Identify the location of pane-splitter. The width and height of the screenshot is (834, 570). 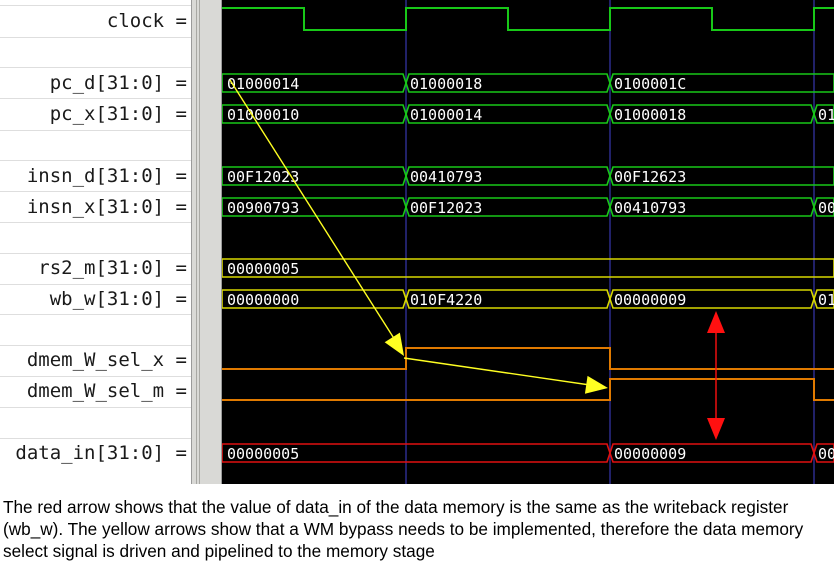
(206, 242).